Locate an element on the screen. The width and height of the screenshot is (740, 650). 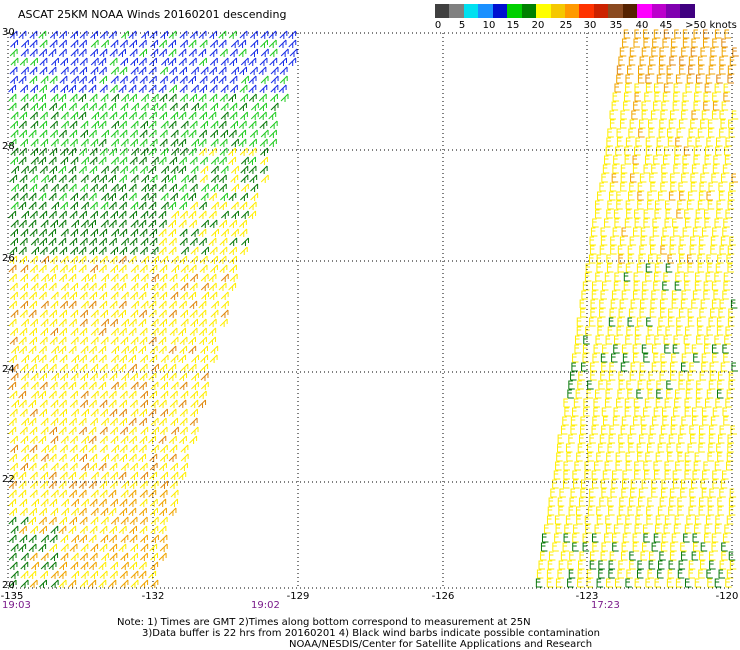
pass-time-middle: 19:02 is located at coordinates (265, 605).